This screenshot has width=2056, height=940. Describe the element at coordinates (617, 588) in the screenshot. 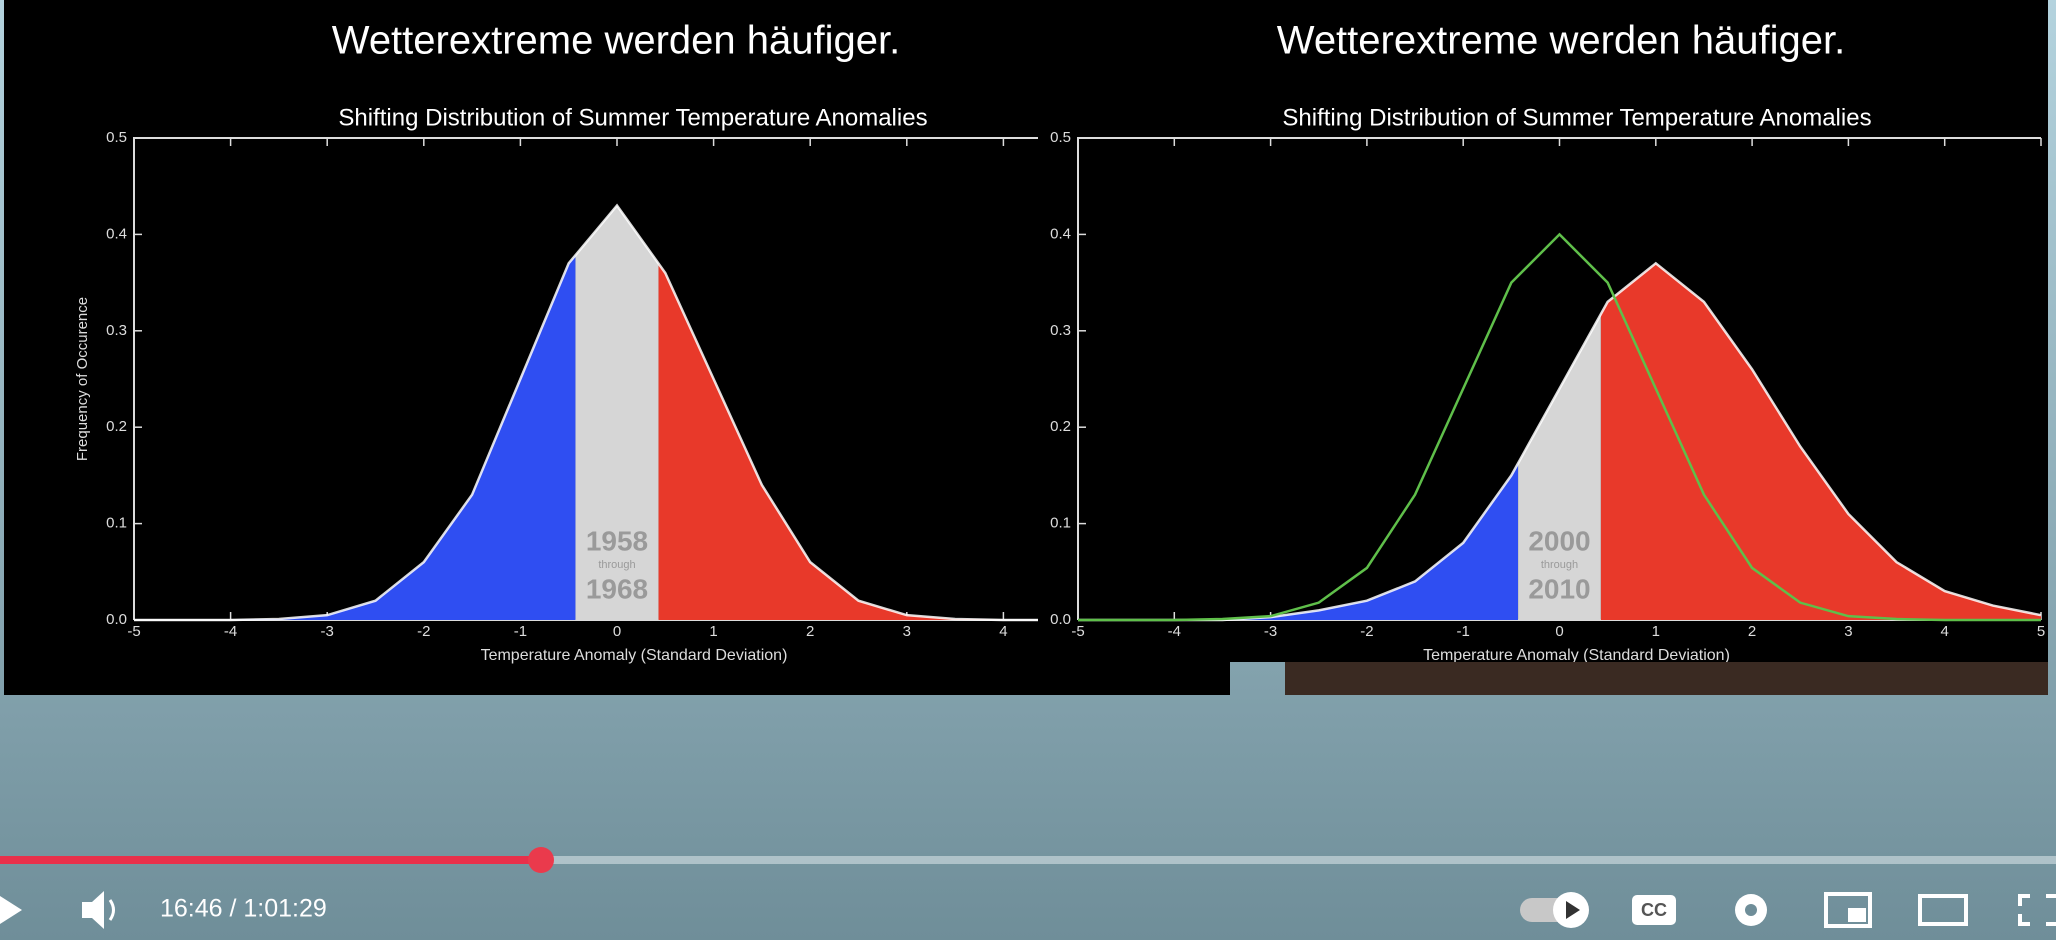

I see `period-end: 1968` at that location.